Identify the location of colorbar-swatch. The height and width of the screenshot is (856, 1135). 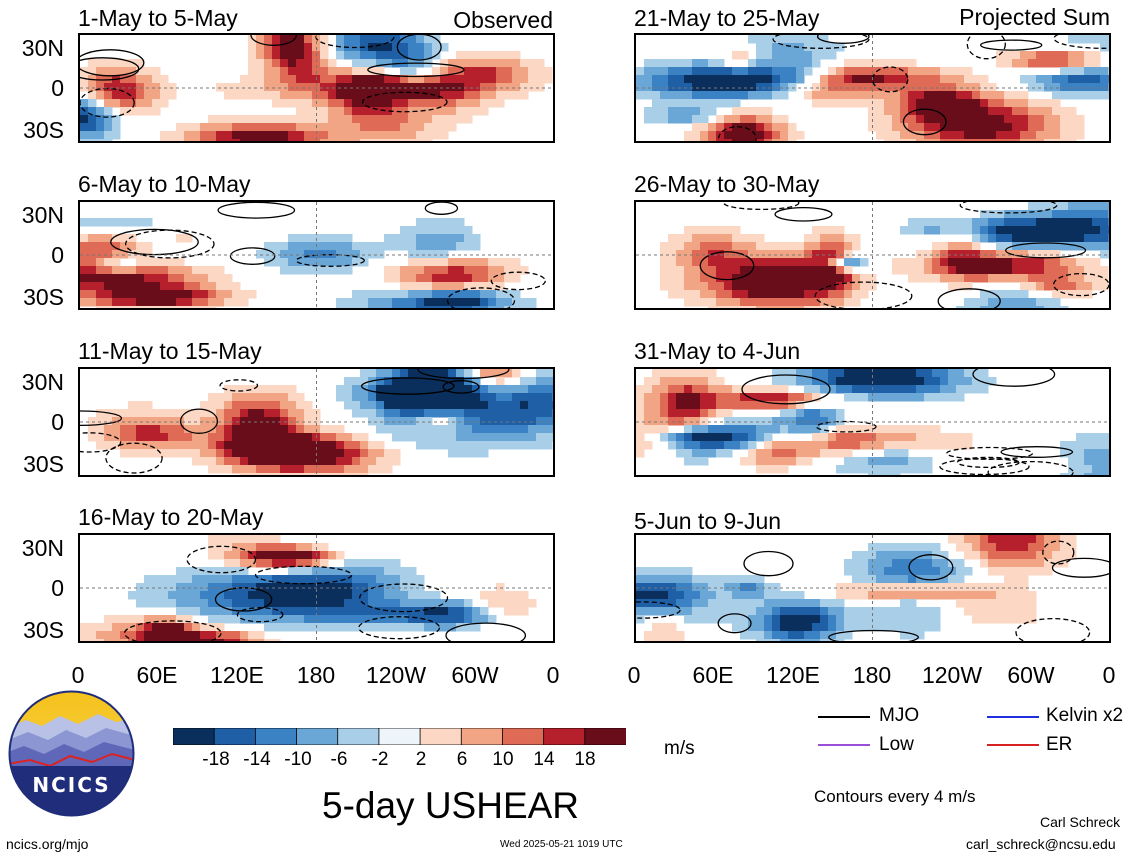
(317, 736).